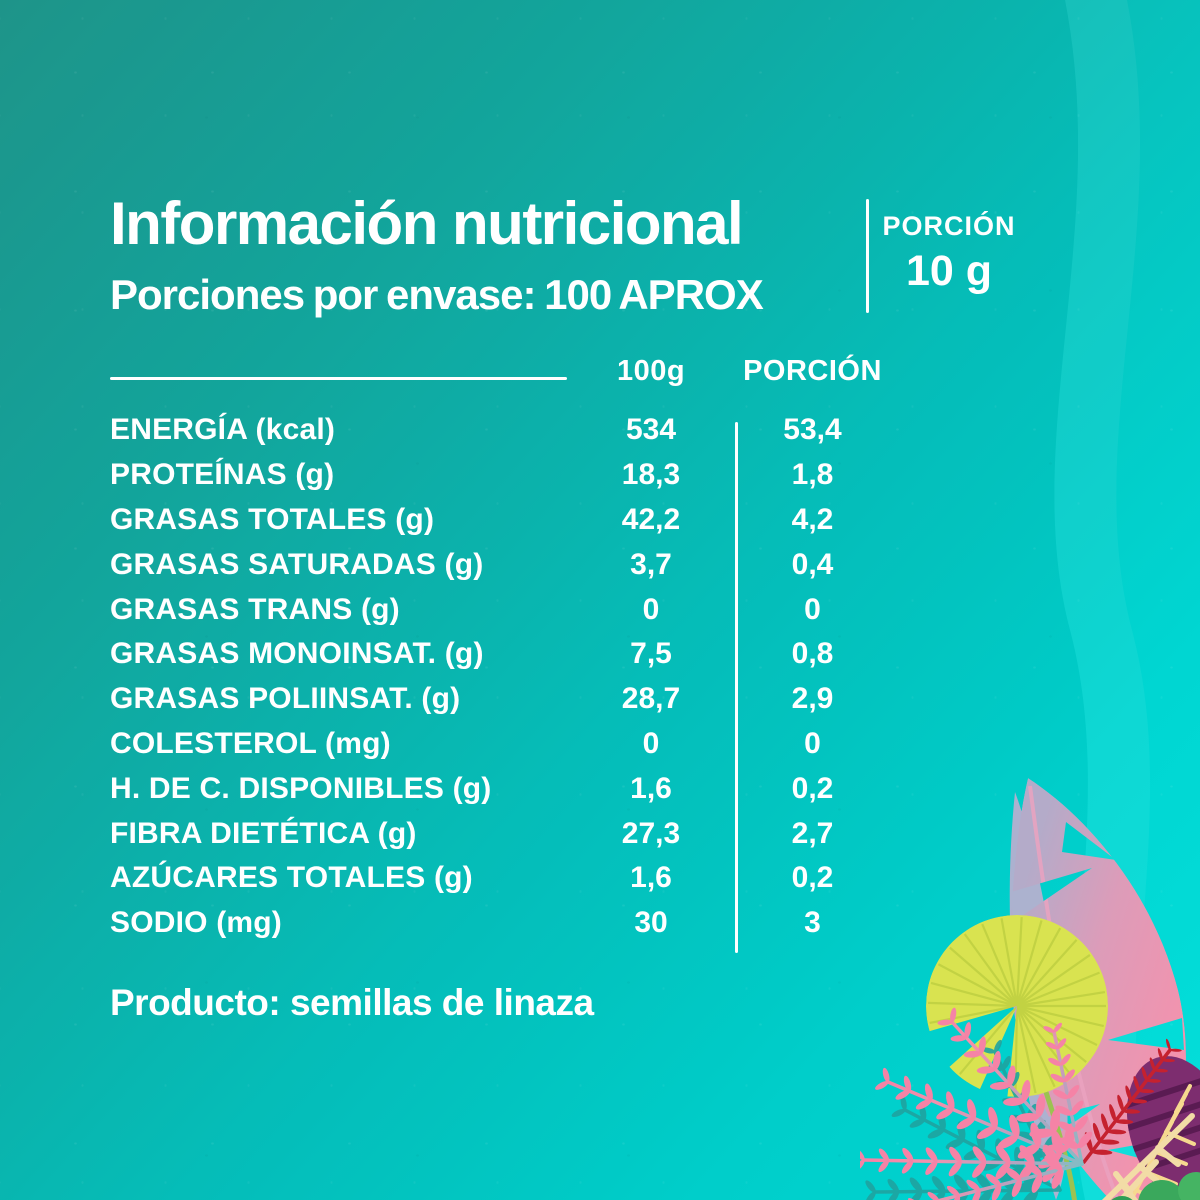  Describe the element at coordinates (352, 1002) in the screenshot. I see `product-line: Producto: semillas de linaza` at that location.